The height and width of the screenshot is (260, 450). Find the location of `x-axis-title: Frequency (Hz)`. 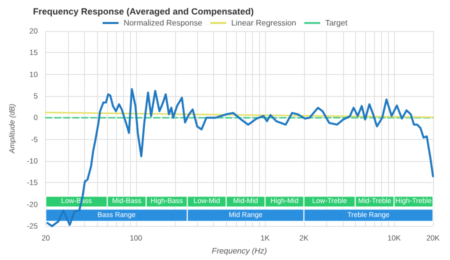

x-axis-title: Frequency (Hz) is located at coordinates (240, 251).